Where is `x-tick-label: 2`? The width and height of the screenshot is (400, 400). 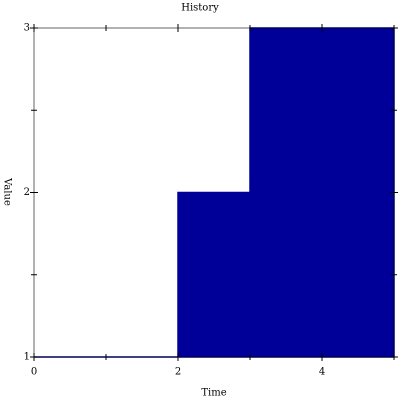 x-tick-label: 2 is located at coordinates (178, 372).